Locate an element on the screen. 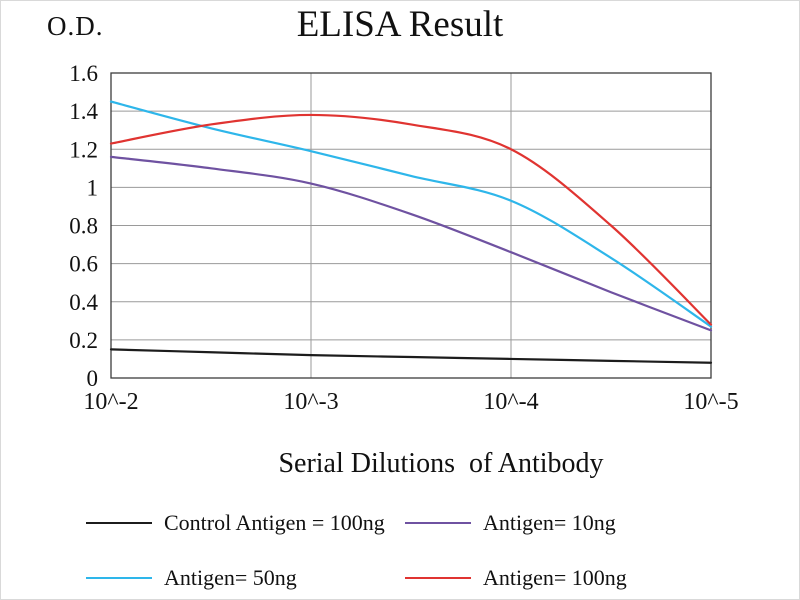  y-tick-label: 0.4 is located at coordinates (83, 302).